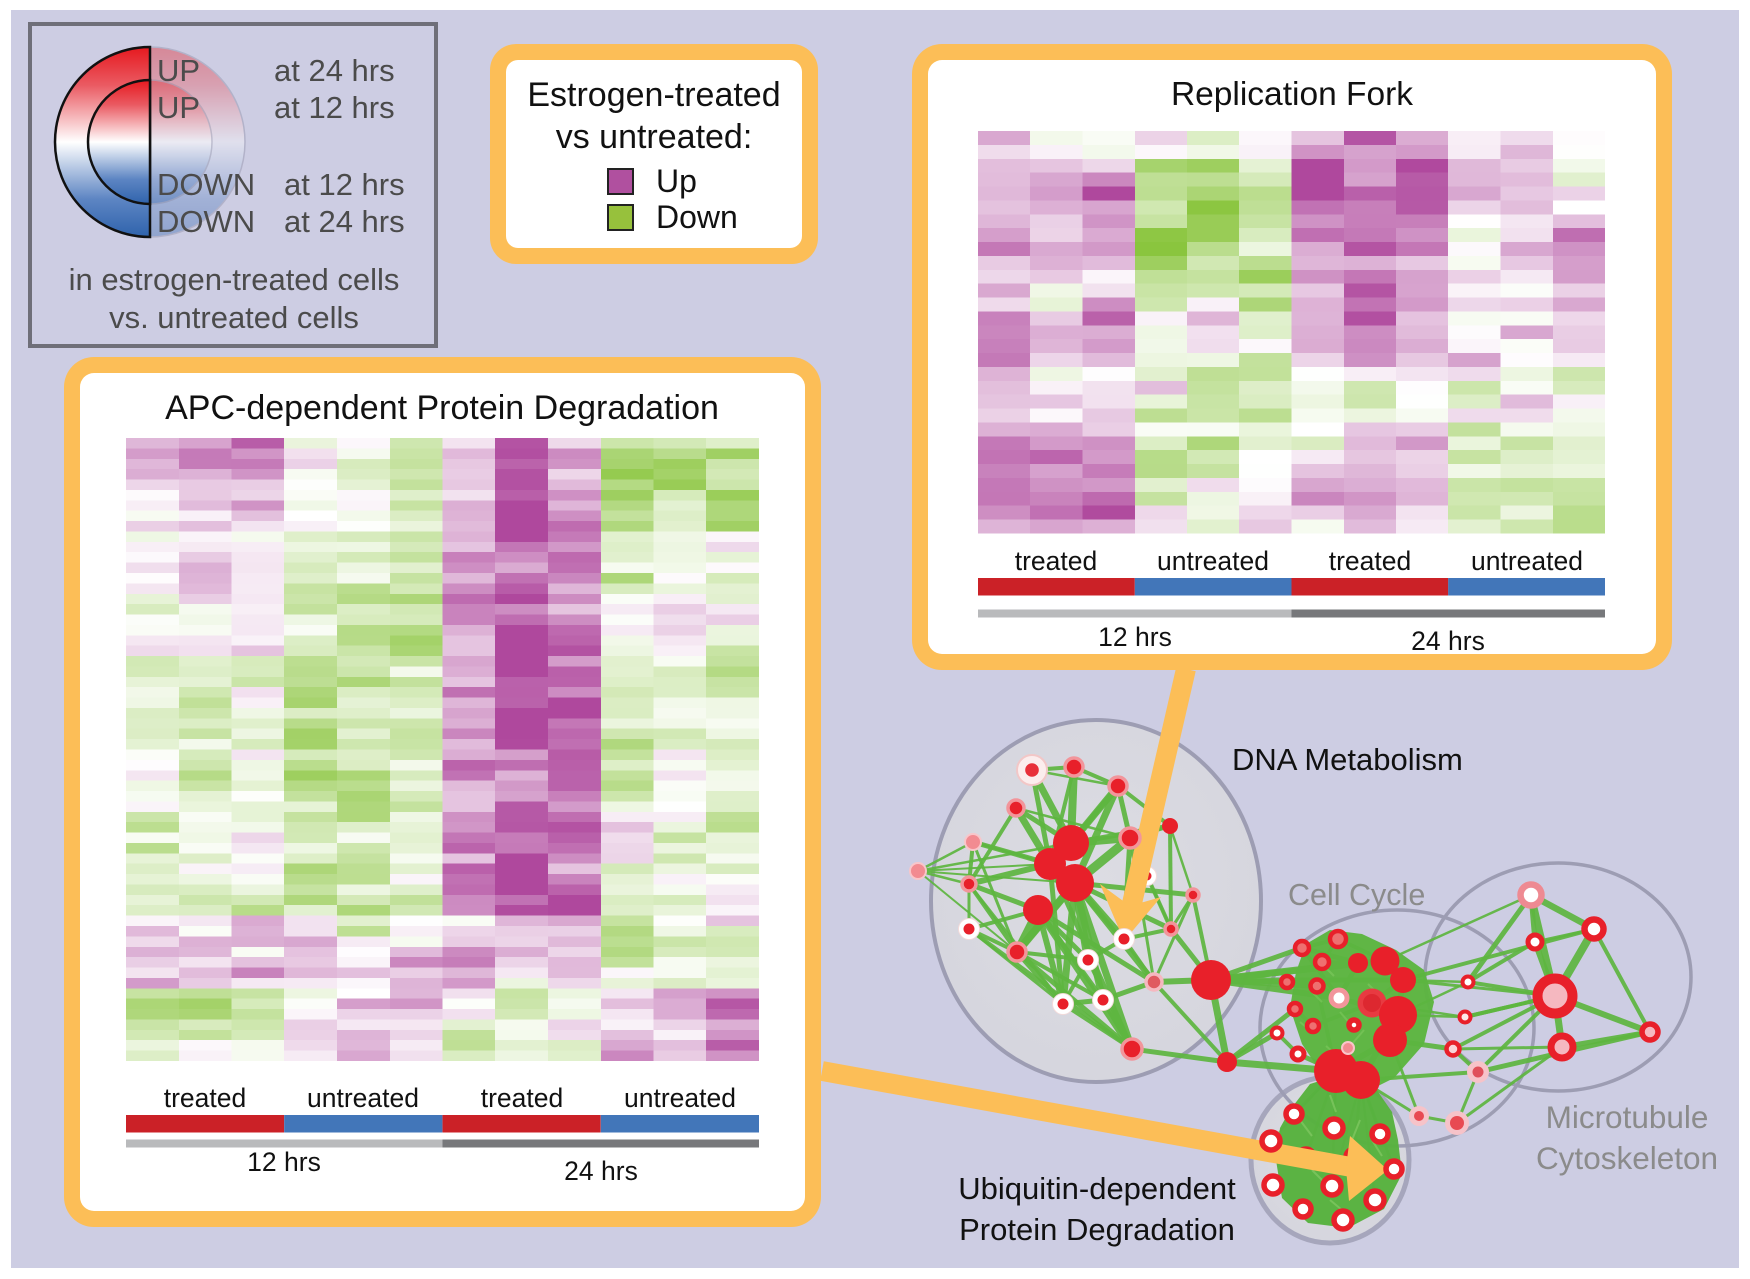 Image resolution: width=1750 pixels, height=1279 pixels. I want to click on svg-text: Cytoskeleton, so click(1627, 1158).